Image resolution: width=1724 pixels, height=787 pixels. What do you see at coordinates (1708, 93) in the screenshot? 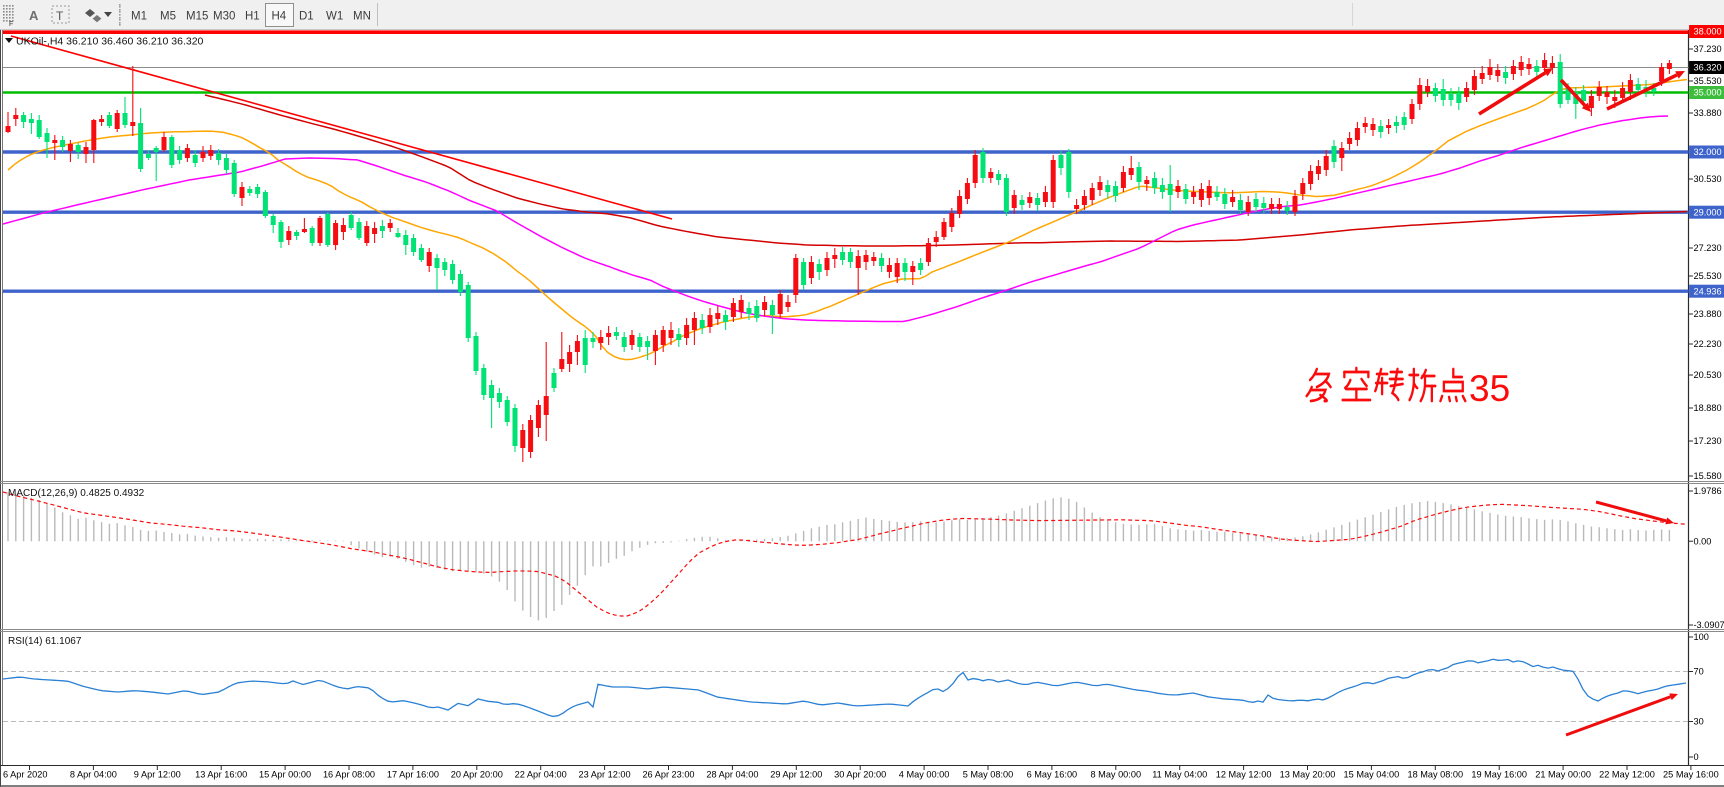
I see `svg-text: 35.000` at bounding box center [1708, 93].